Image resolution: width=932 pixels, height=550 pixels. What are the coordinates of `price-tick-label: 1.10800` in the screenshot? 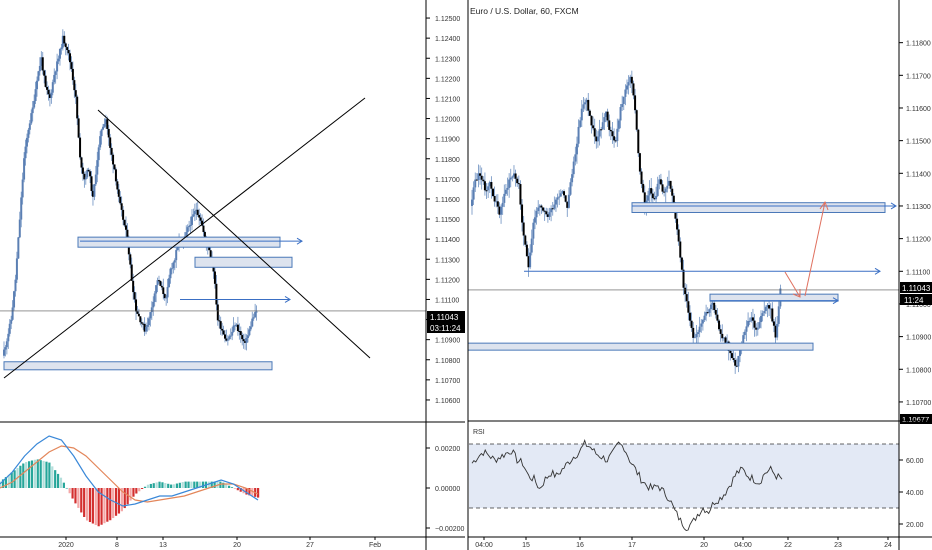 It's located at (918, 370).